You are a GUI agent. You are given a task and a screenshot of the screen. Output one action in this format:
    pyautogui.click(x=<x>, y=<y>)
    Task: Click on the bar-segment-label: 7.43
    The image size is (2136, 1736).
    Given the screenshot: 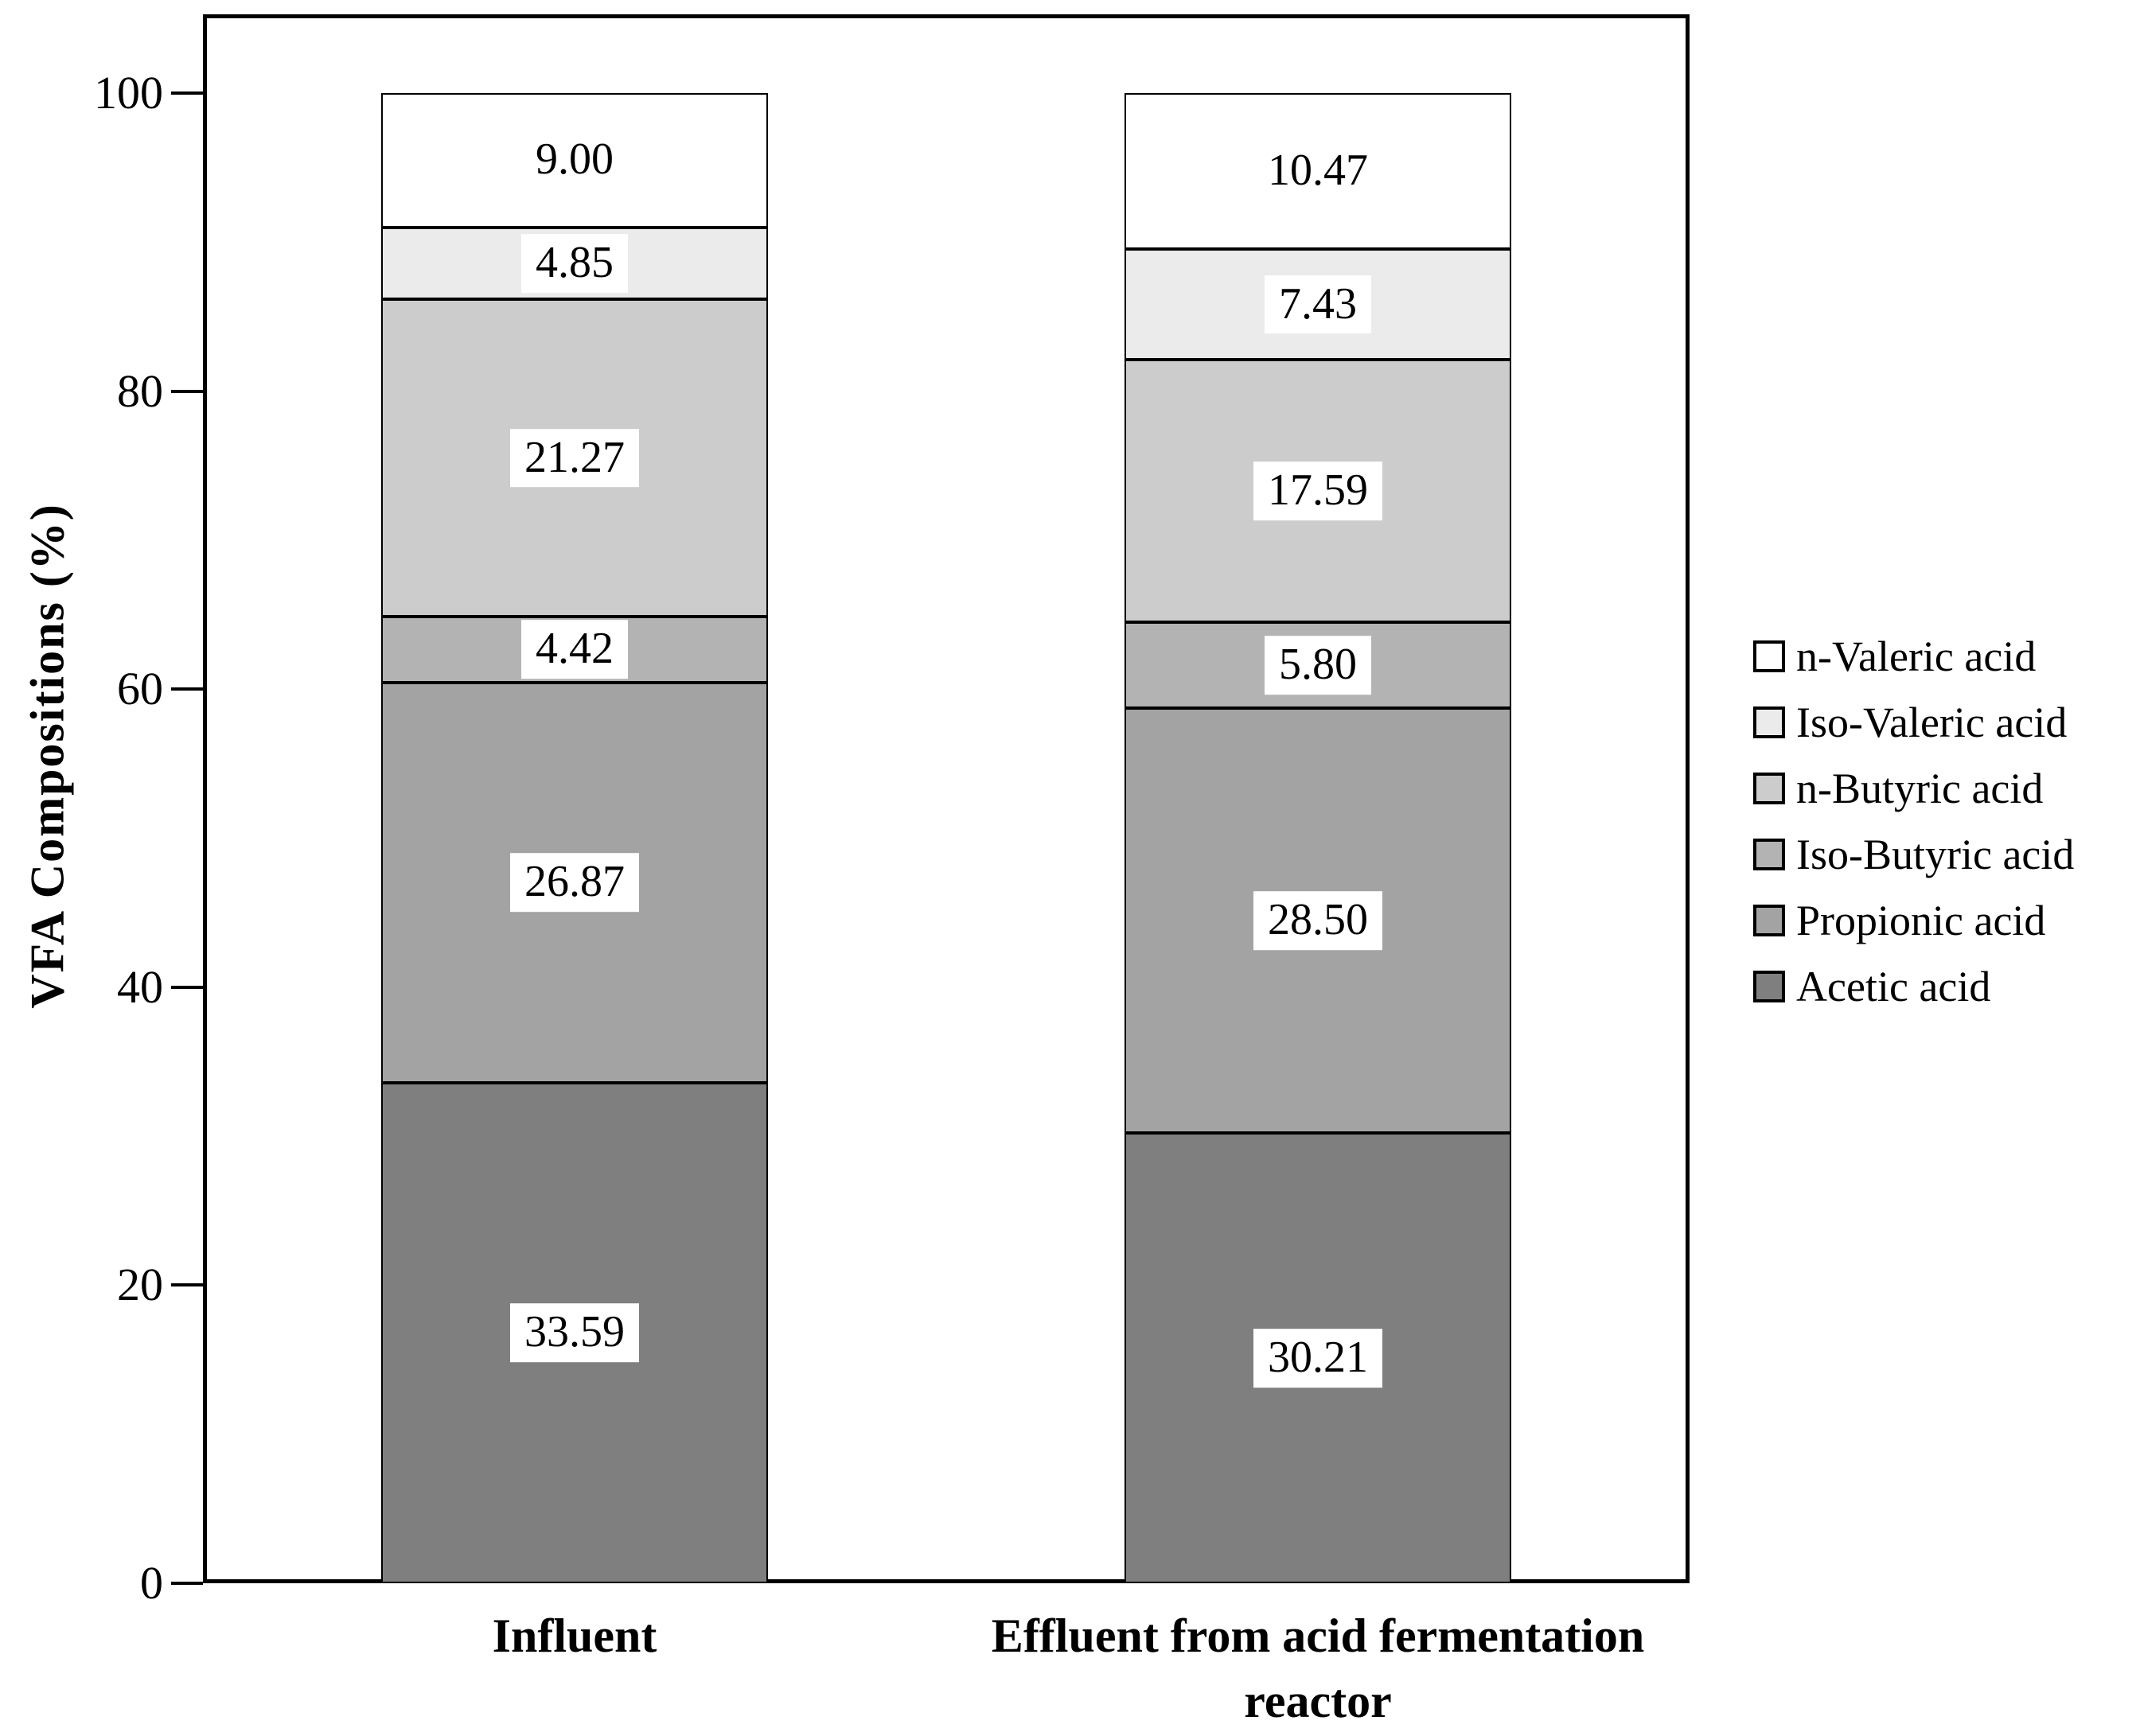 What is the action you would take?
    pyautogui.click(x=1318, y=304)
    